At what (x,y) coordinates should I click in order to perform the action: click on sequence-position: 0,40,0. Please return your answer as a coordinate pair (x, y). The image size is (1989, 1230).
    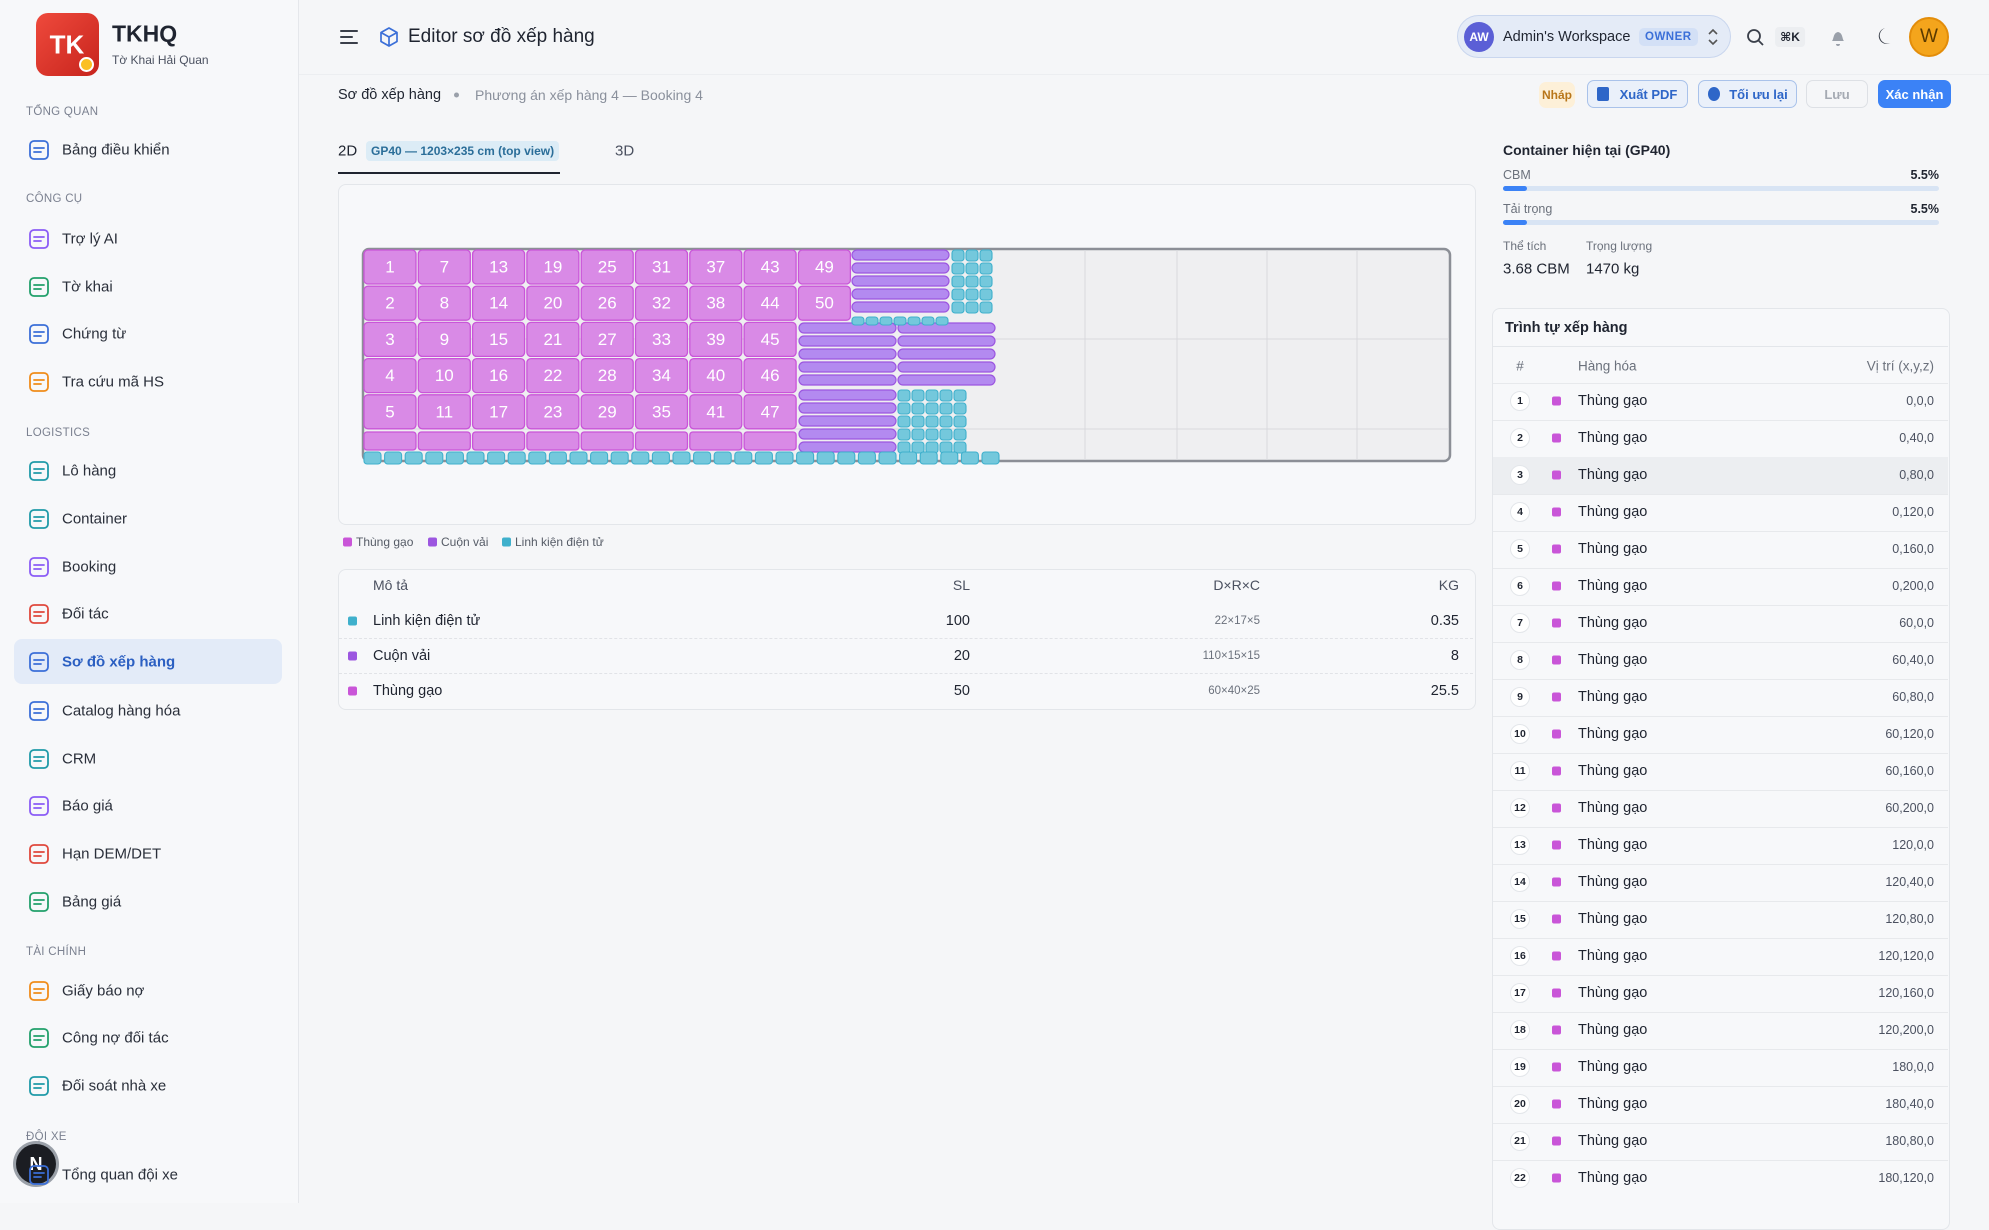
    Looking at the image, I should click on (1916, 438).